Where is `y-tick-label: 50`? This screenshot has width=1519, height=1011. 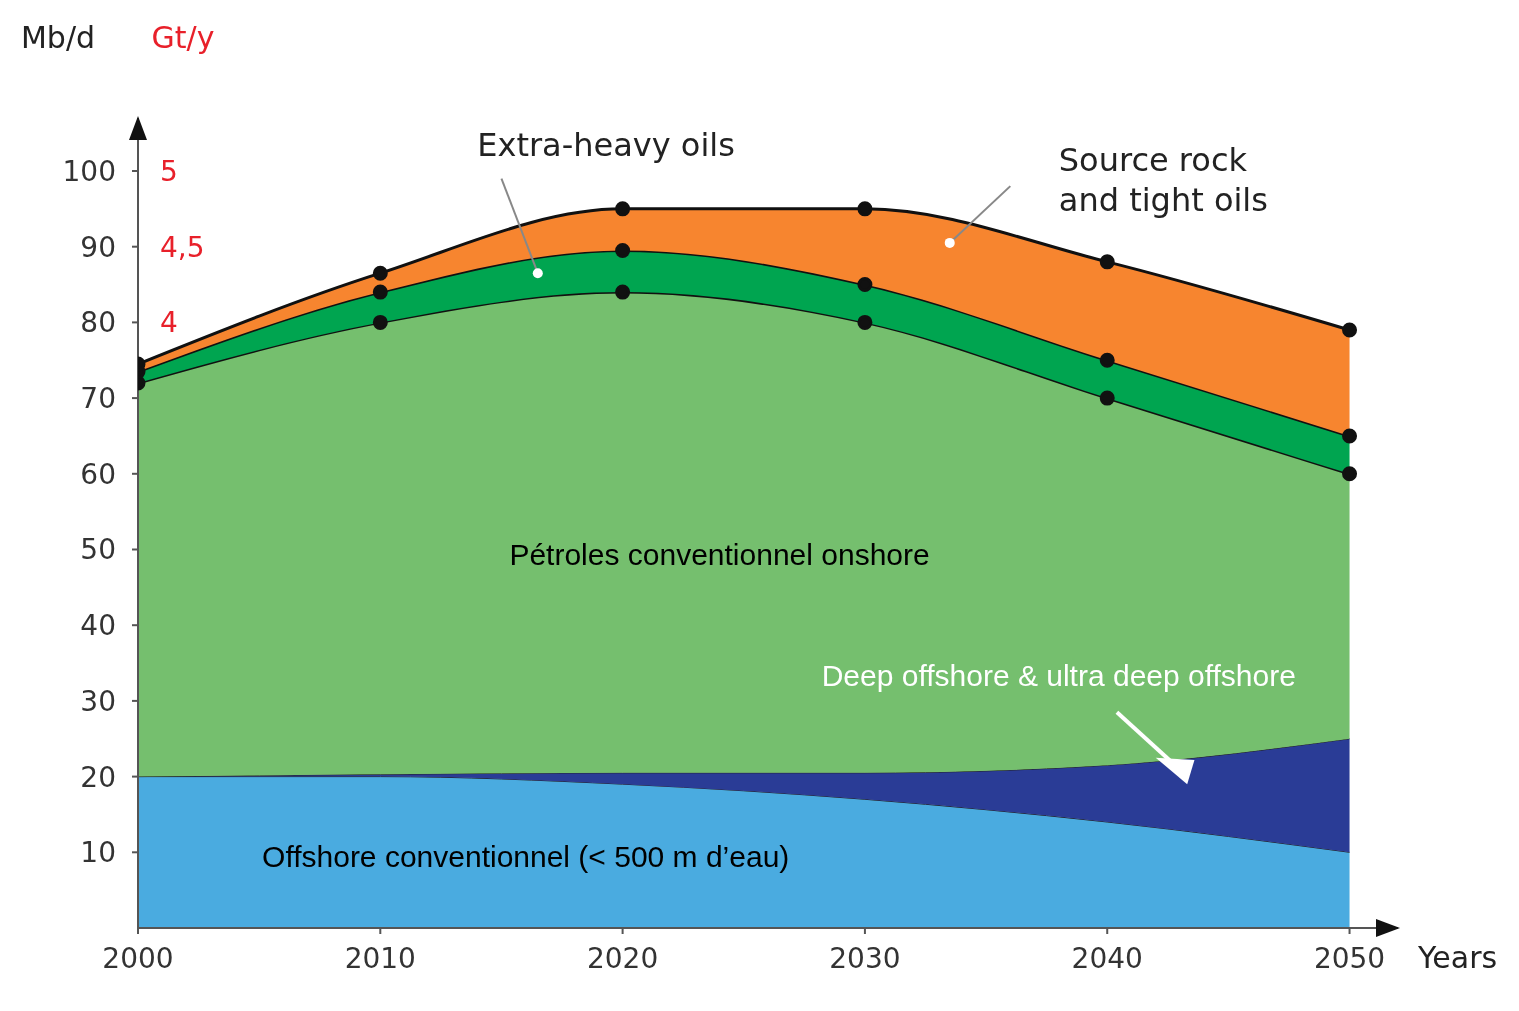
y-tick-label: 50 is located at coordinates (98, 550).